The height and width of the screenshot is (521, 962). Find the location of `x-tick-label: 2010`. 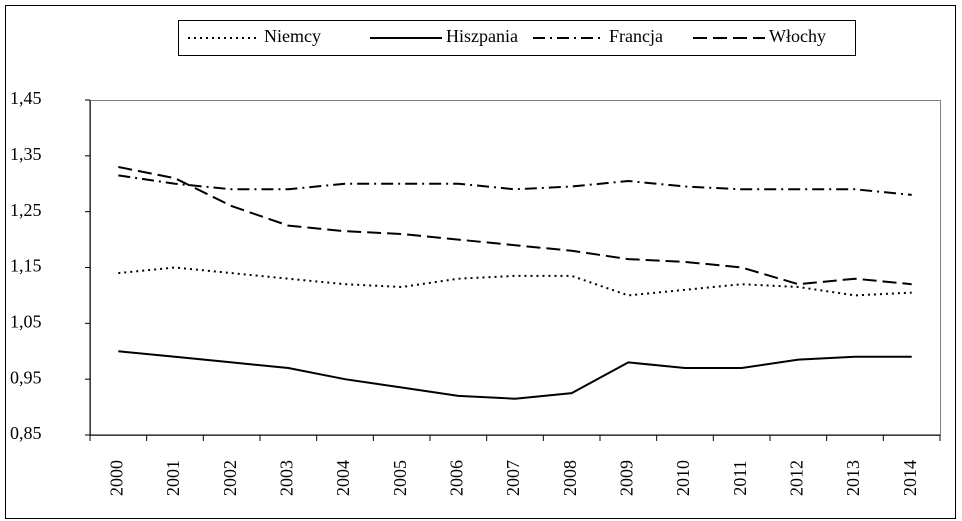

x-tick-label: 2010 is located at coordinates (683, 478).